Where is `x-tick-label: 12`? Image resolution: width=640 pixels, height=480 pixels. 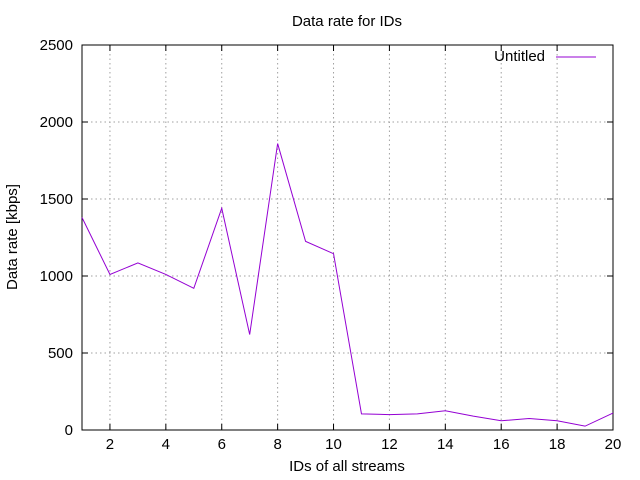 x-tick-label: 12 is located at coordinates (389, 444).